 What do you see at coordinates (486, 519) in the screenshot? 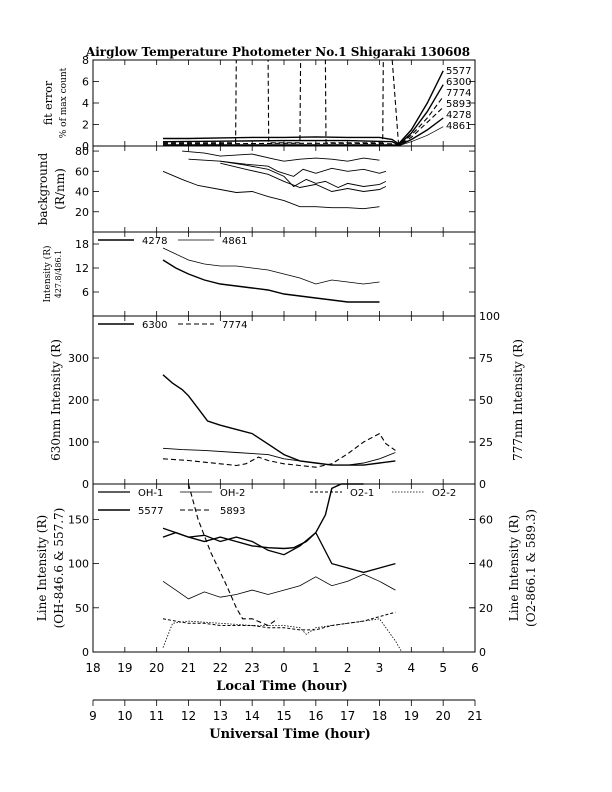
I see `right-y-tick-label: 60` at bounding box center [486, 519].